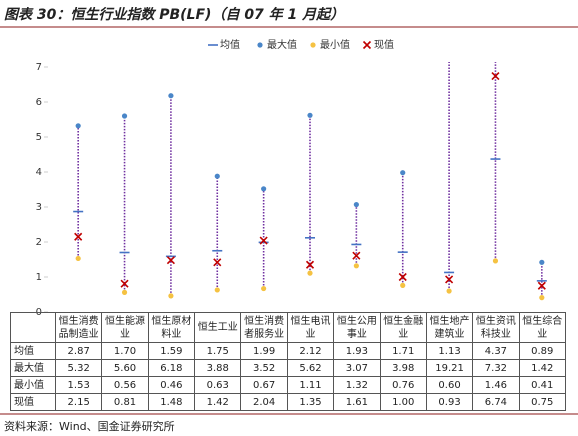  What do you see at coordinates (310, 402) in the screenshot?
I see `value-cell: 1.35` at bounding box center [310, 402].